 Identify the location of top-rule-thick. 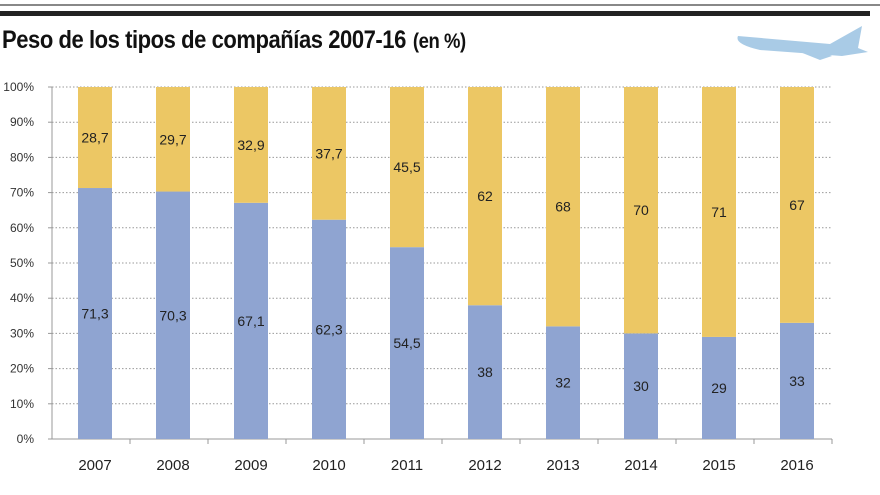
(435, 13).